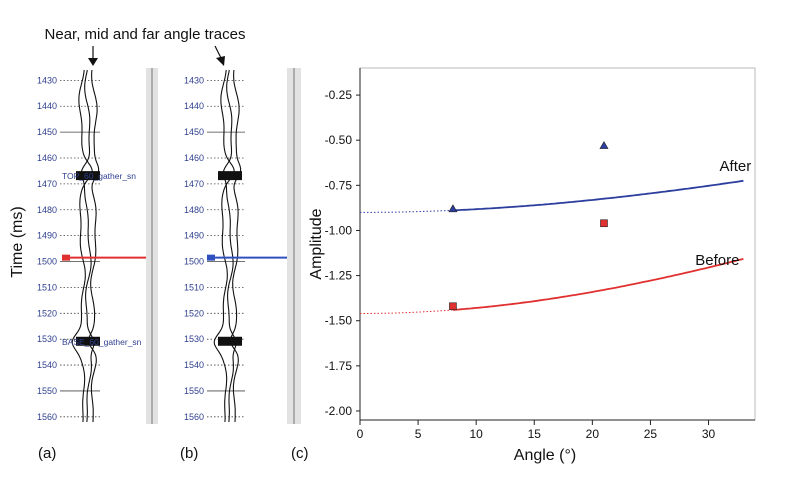  Describe the element at coordinates (316, 243) in the screenshot. I see `y-axis-label: Amplitude` at that location.